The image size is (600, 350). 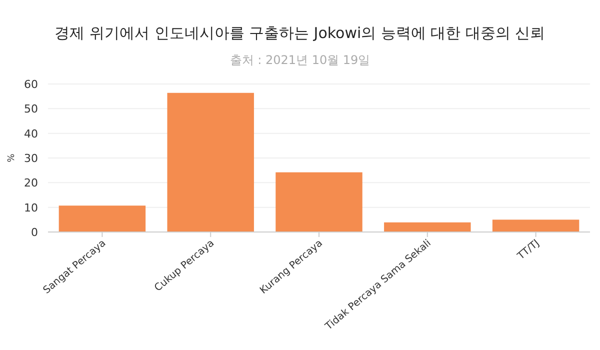 I want to click on y-tick-label: 60, so click(x=31, y=84).